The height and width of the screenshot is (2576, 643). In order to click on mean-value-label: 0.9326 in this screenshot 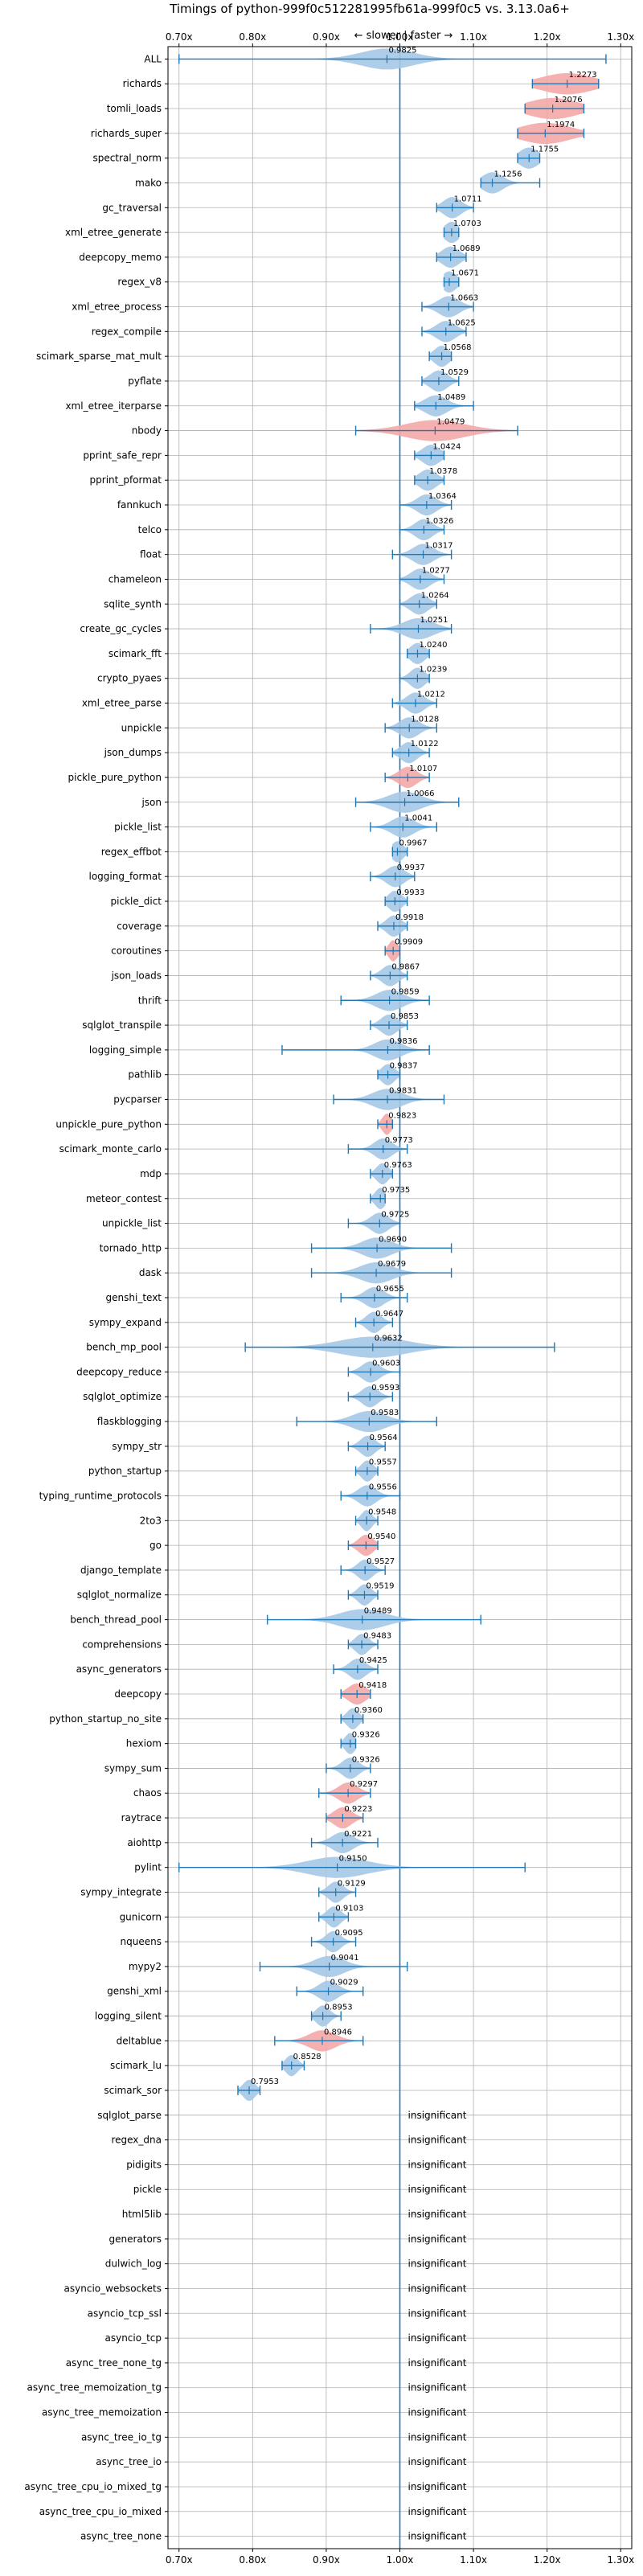, I will do `click(366, 1760)`.